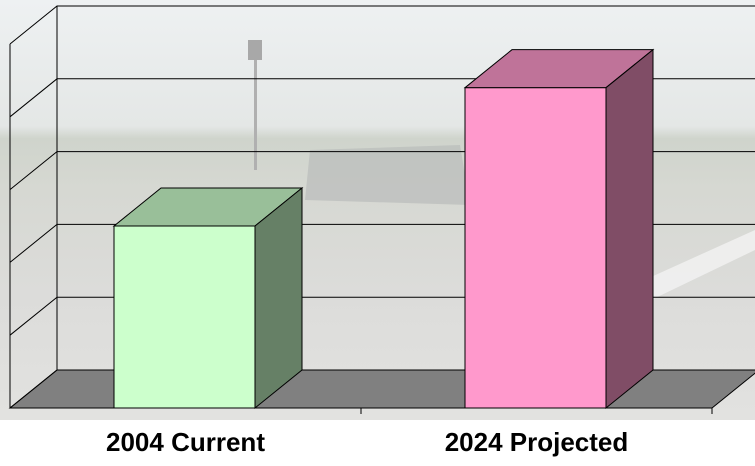 The width and height of the screenshot is (755, 466). I want to click on photo-car, so click(387, 175).